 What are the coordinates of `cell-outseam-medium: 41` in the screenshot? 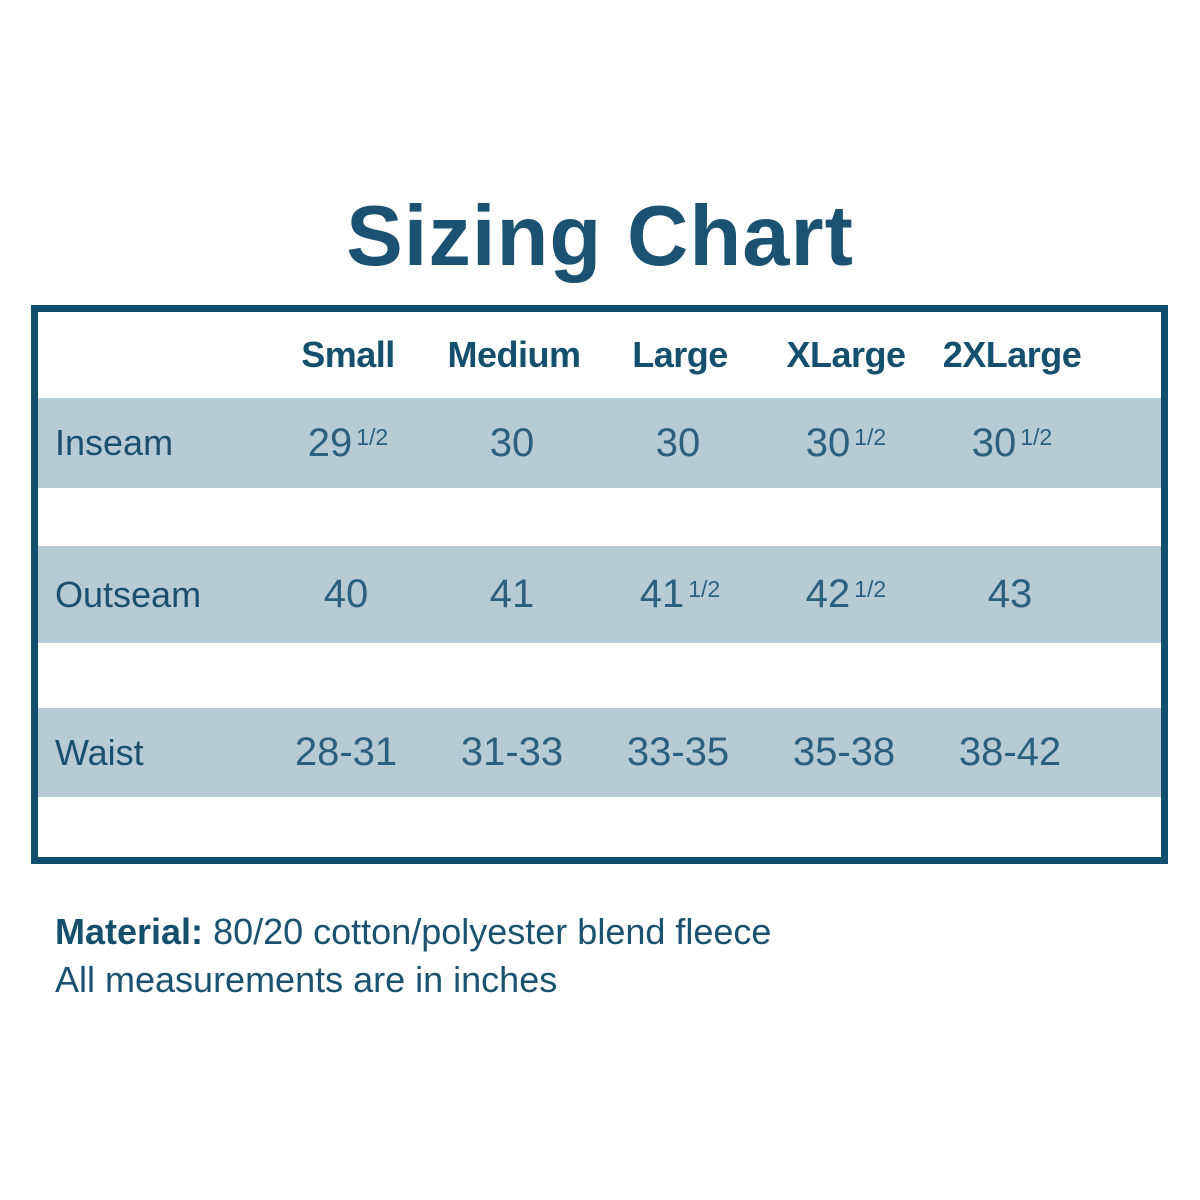 It's located at (514, 594).